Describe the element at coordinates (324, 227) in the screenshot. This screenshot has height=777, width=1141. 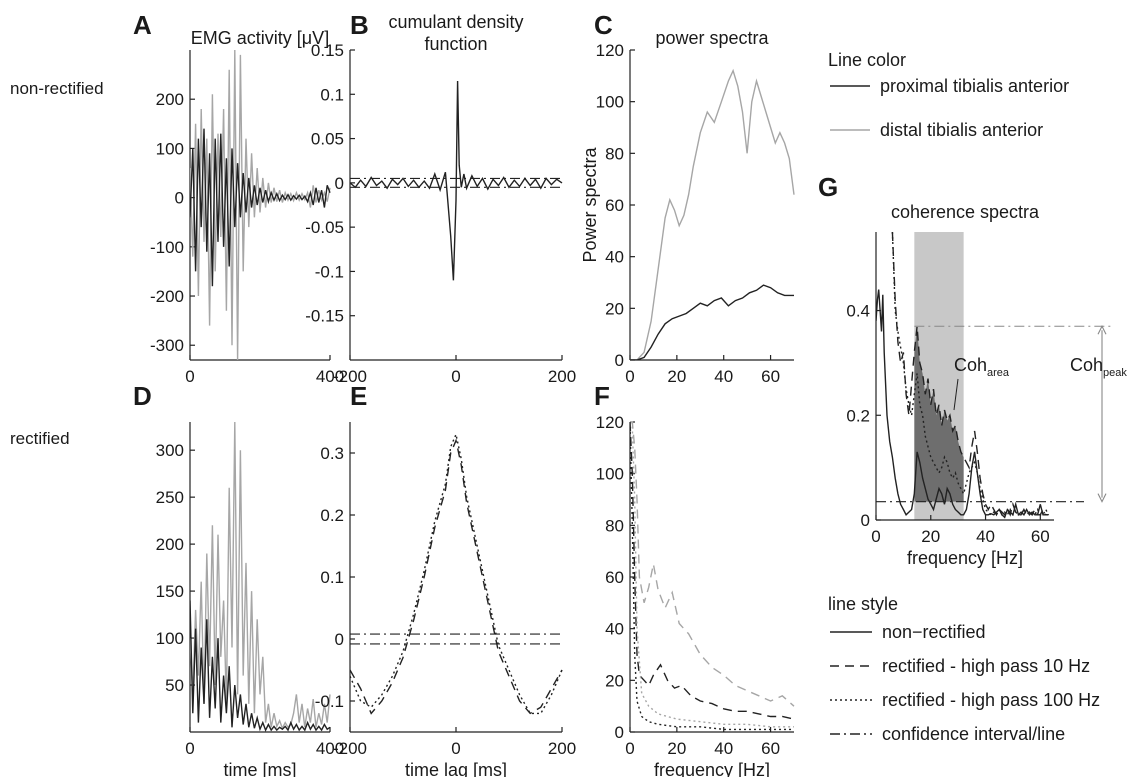
I see `y-tick-label: -0.05` at that location.